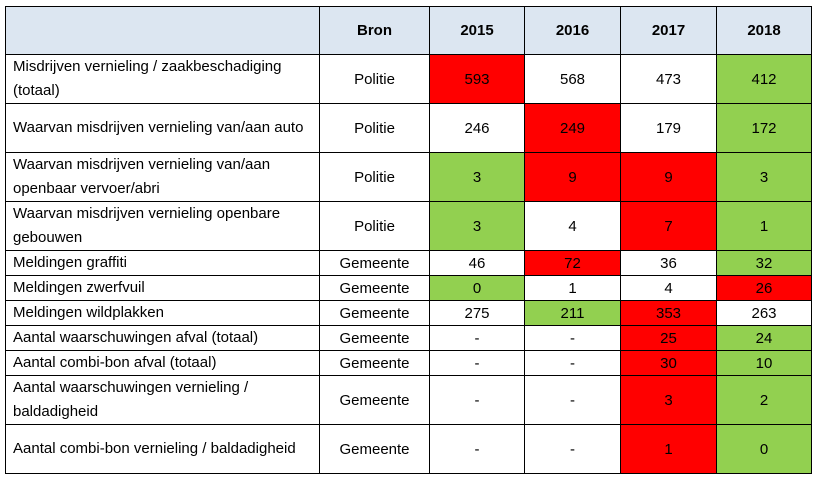 The width and height of the screenshot is (816, 482). Describe the element at coordinates (572, 128) in the screenshot. I see `value-cell-2016: 249` at that location.